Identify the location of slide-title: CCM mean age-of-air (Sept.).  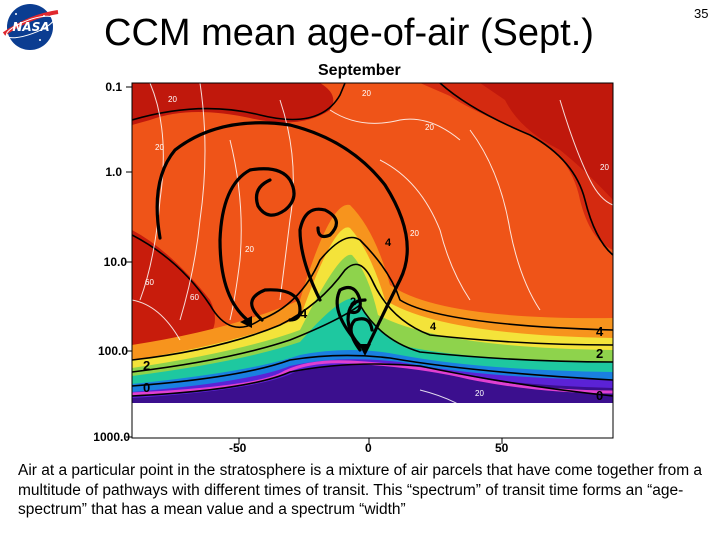
(349, 33).